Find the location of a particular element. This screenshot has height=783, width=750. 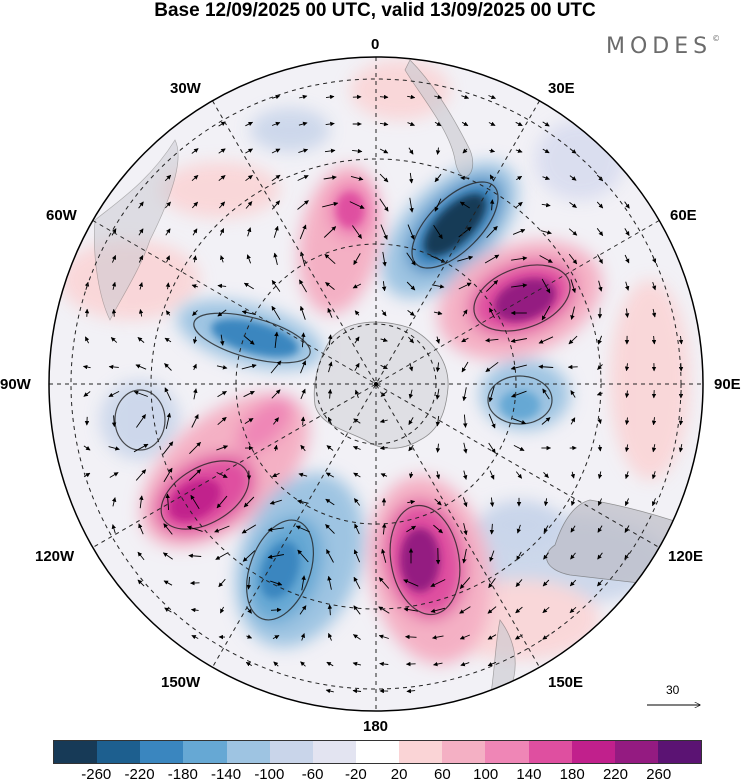

antarctica-shape is located at coordinates (381, 385).